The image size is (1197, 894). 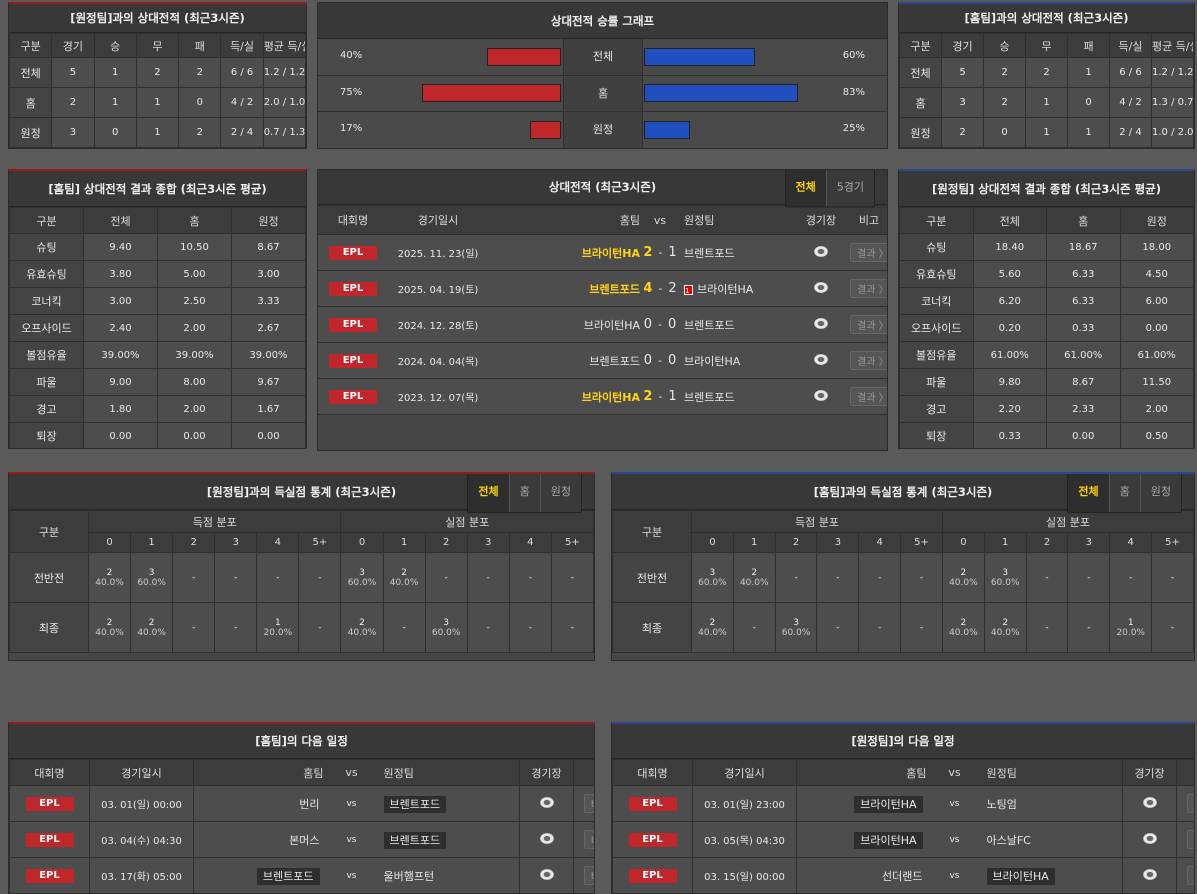 What do you see at coordinates (709, 253) in the screenshot?
I see `away-team: 브렌트포드` at bounding box center [709, 253].